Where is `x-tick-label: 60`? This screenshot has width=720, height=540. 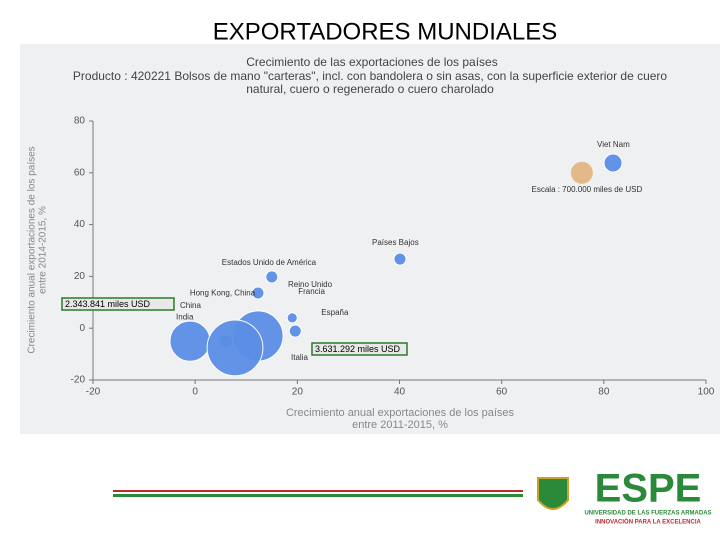 x-tick-label: 60 is located at coordinates (502, 392).